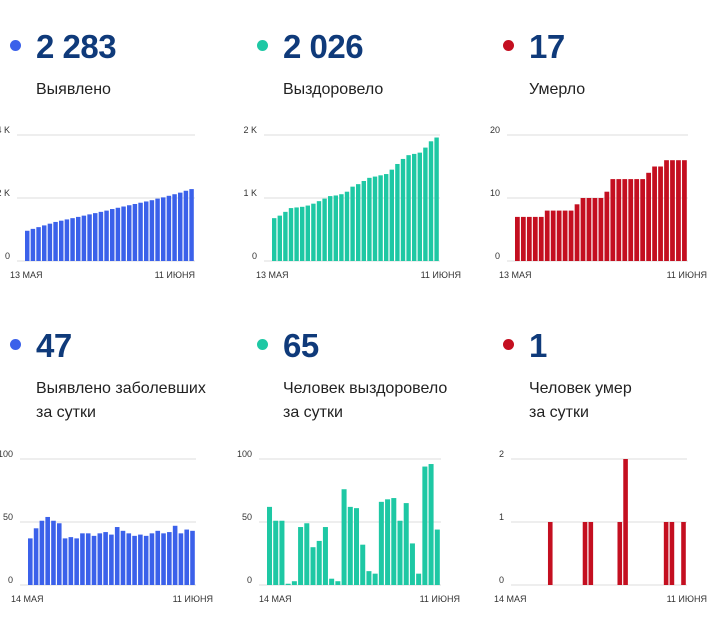  I want to click on x-start-label: 13 МАЯ, so click(26, 275).